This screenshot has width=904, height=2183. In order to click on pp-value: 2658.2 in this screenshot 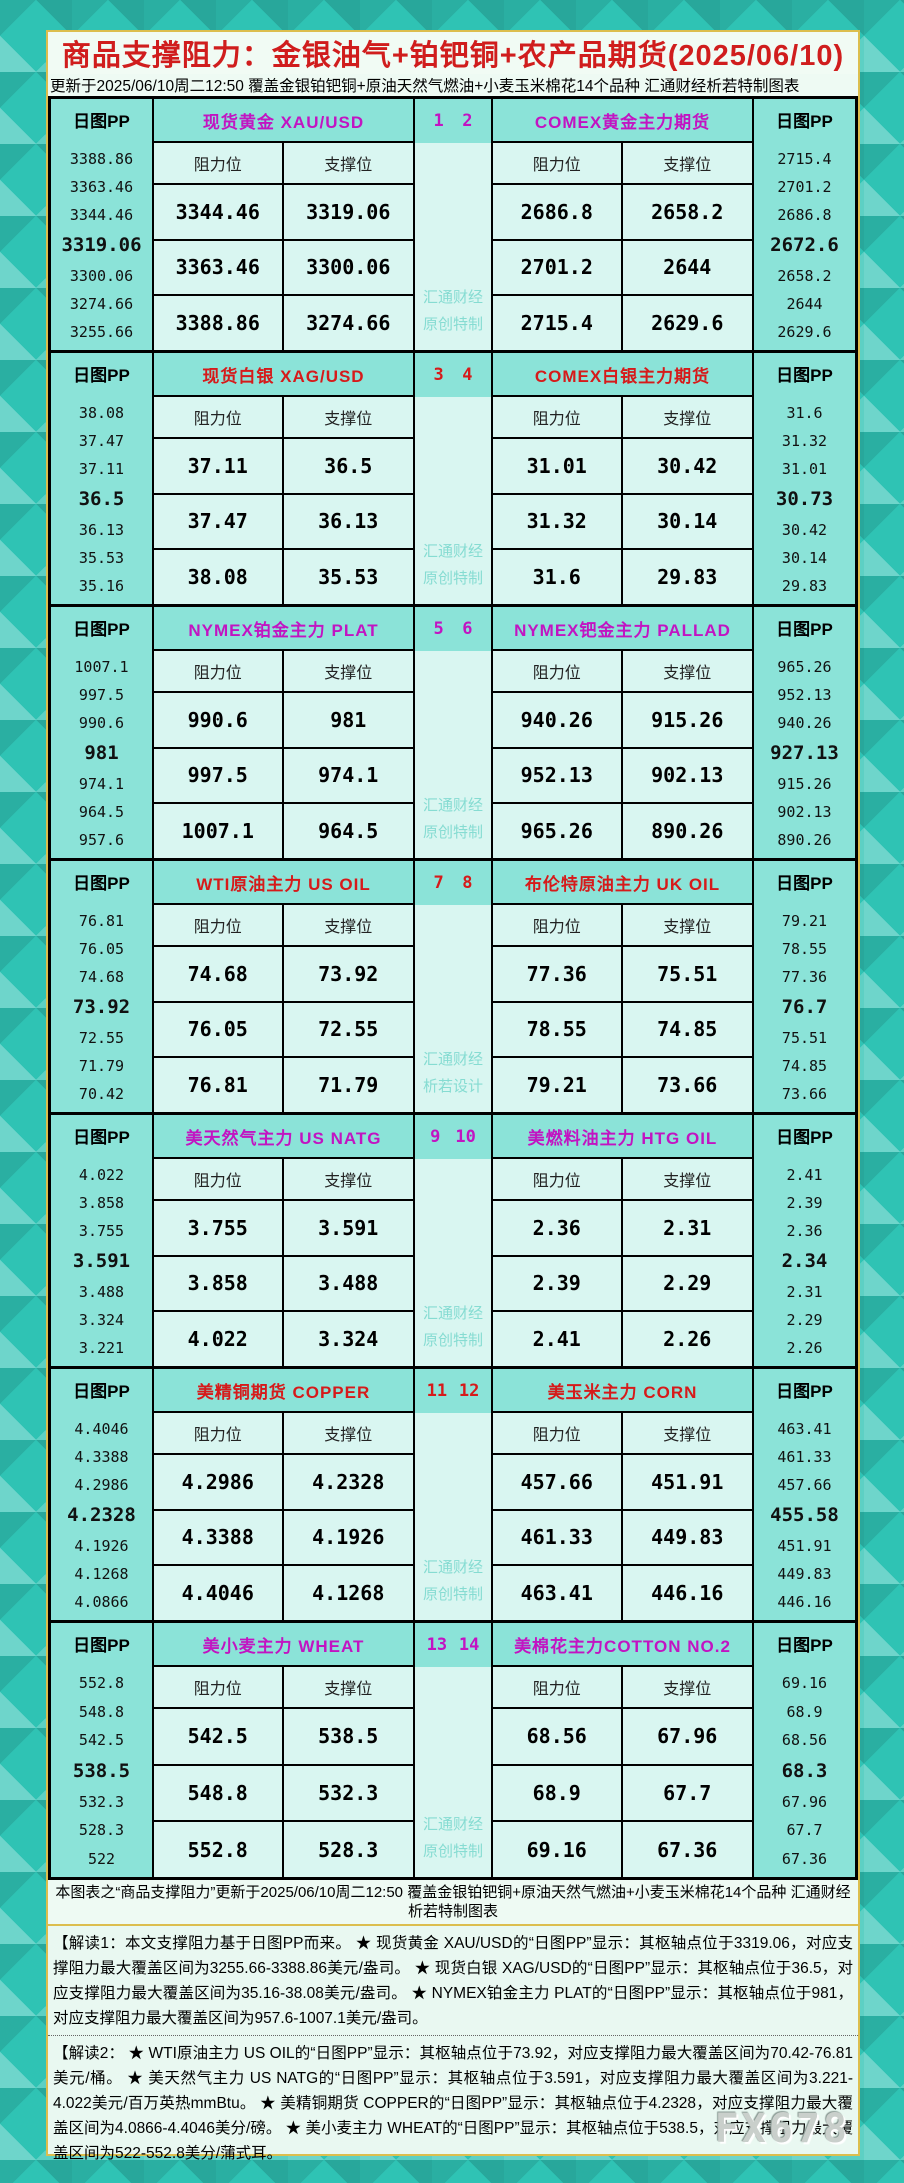, I will do `click(804, 275)`.